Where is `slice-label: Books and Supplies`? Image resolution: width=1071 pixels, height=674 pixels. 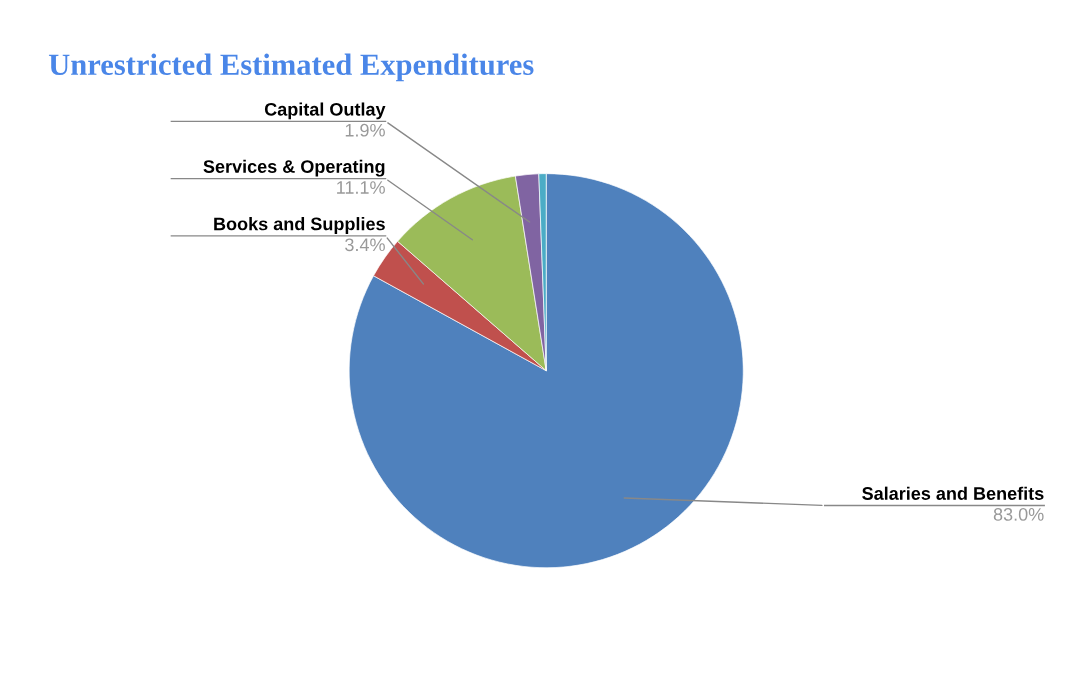
slice-label: Books and Supplies is located at coordinates (299, 225).